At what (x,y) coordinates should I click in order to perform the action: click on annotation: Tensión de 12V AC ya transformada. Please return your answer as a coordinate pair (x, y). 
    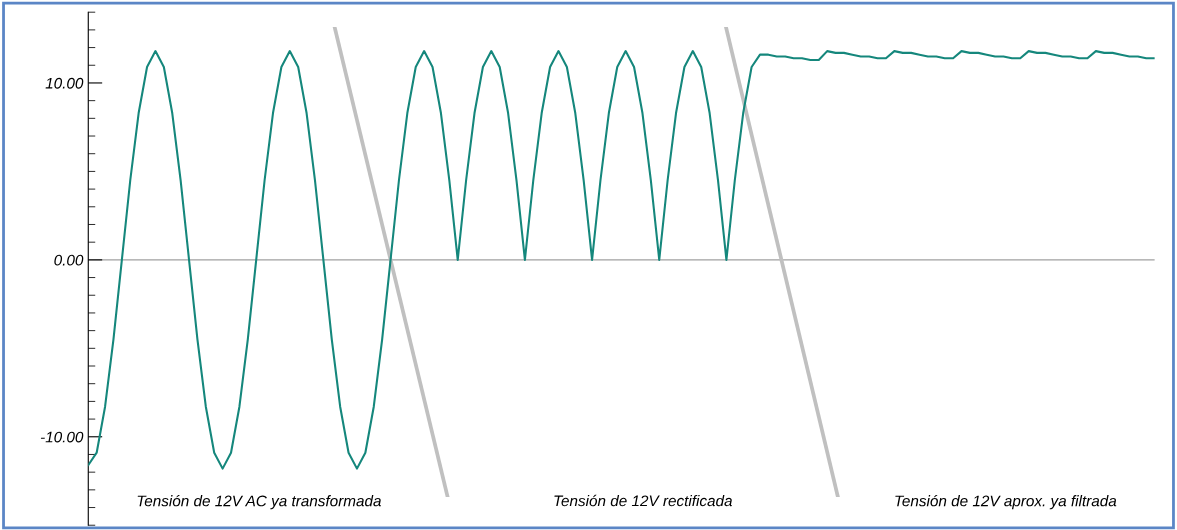
    Looking at the image, I should click on (259, 502).